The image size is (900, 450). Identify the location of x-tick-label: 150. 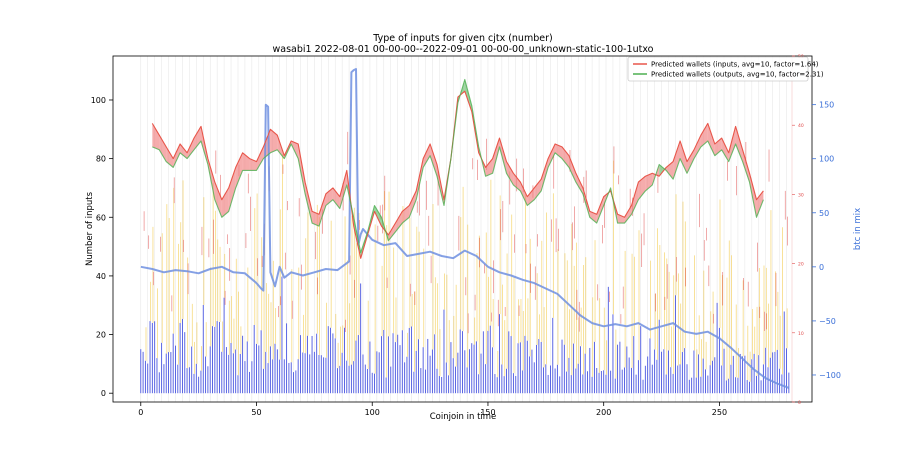
(487, 412).